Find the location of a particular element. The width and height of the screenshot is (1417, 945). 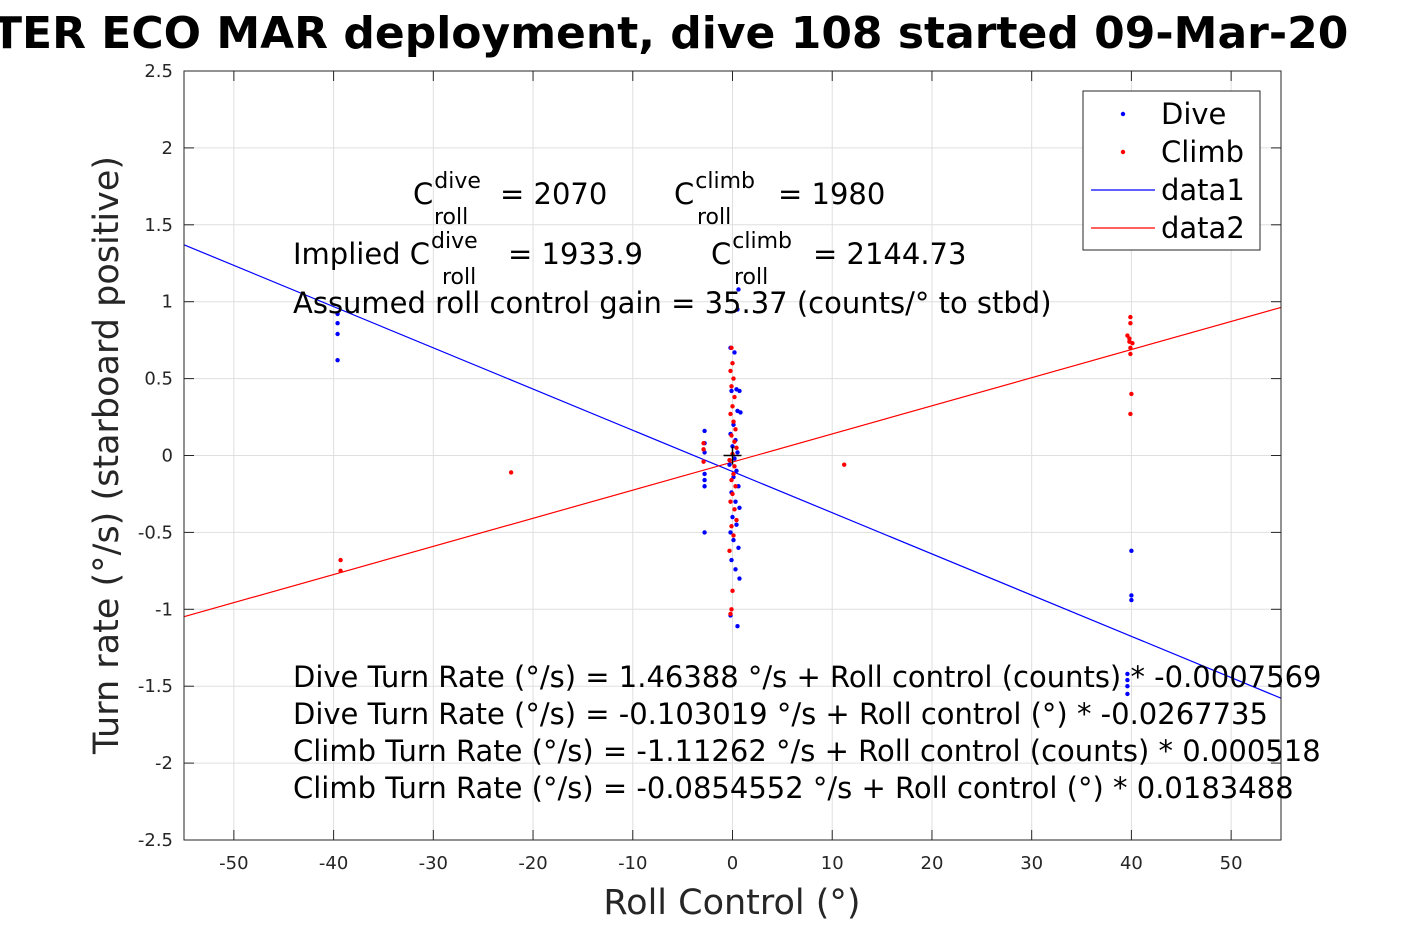

legend-box is located at coordinates (1171, 170).